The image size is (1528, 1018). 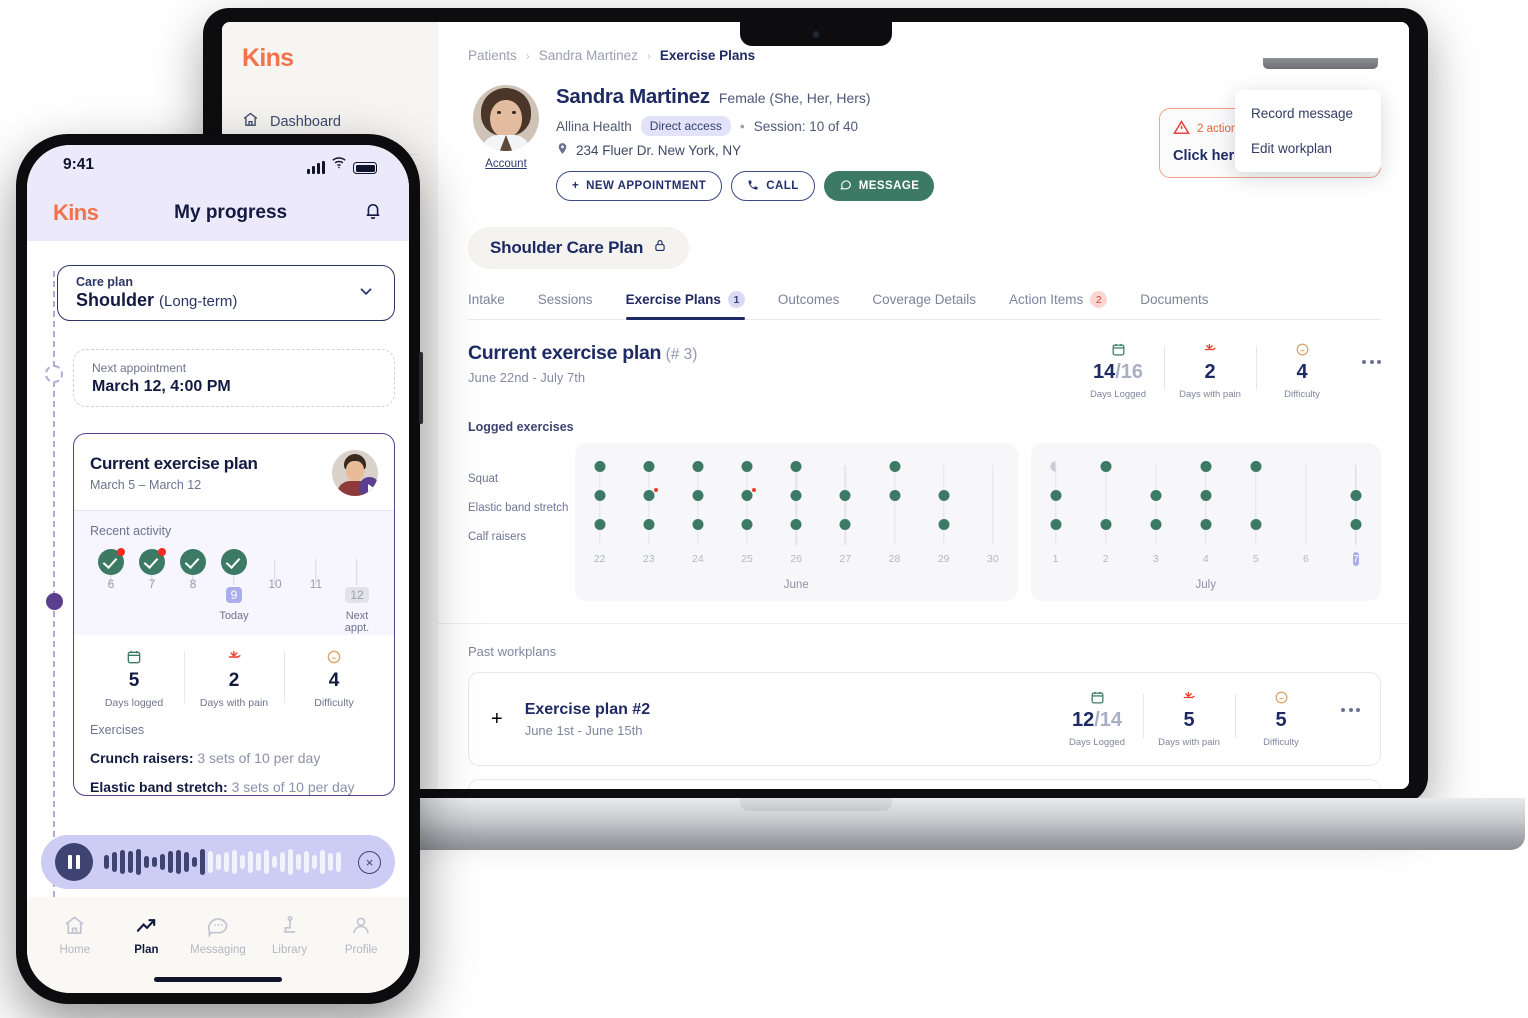 I want to click on sidebar-brand-logo: Kins, so click(x=268, y=58).